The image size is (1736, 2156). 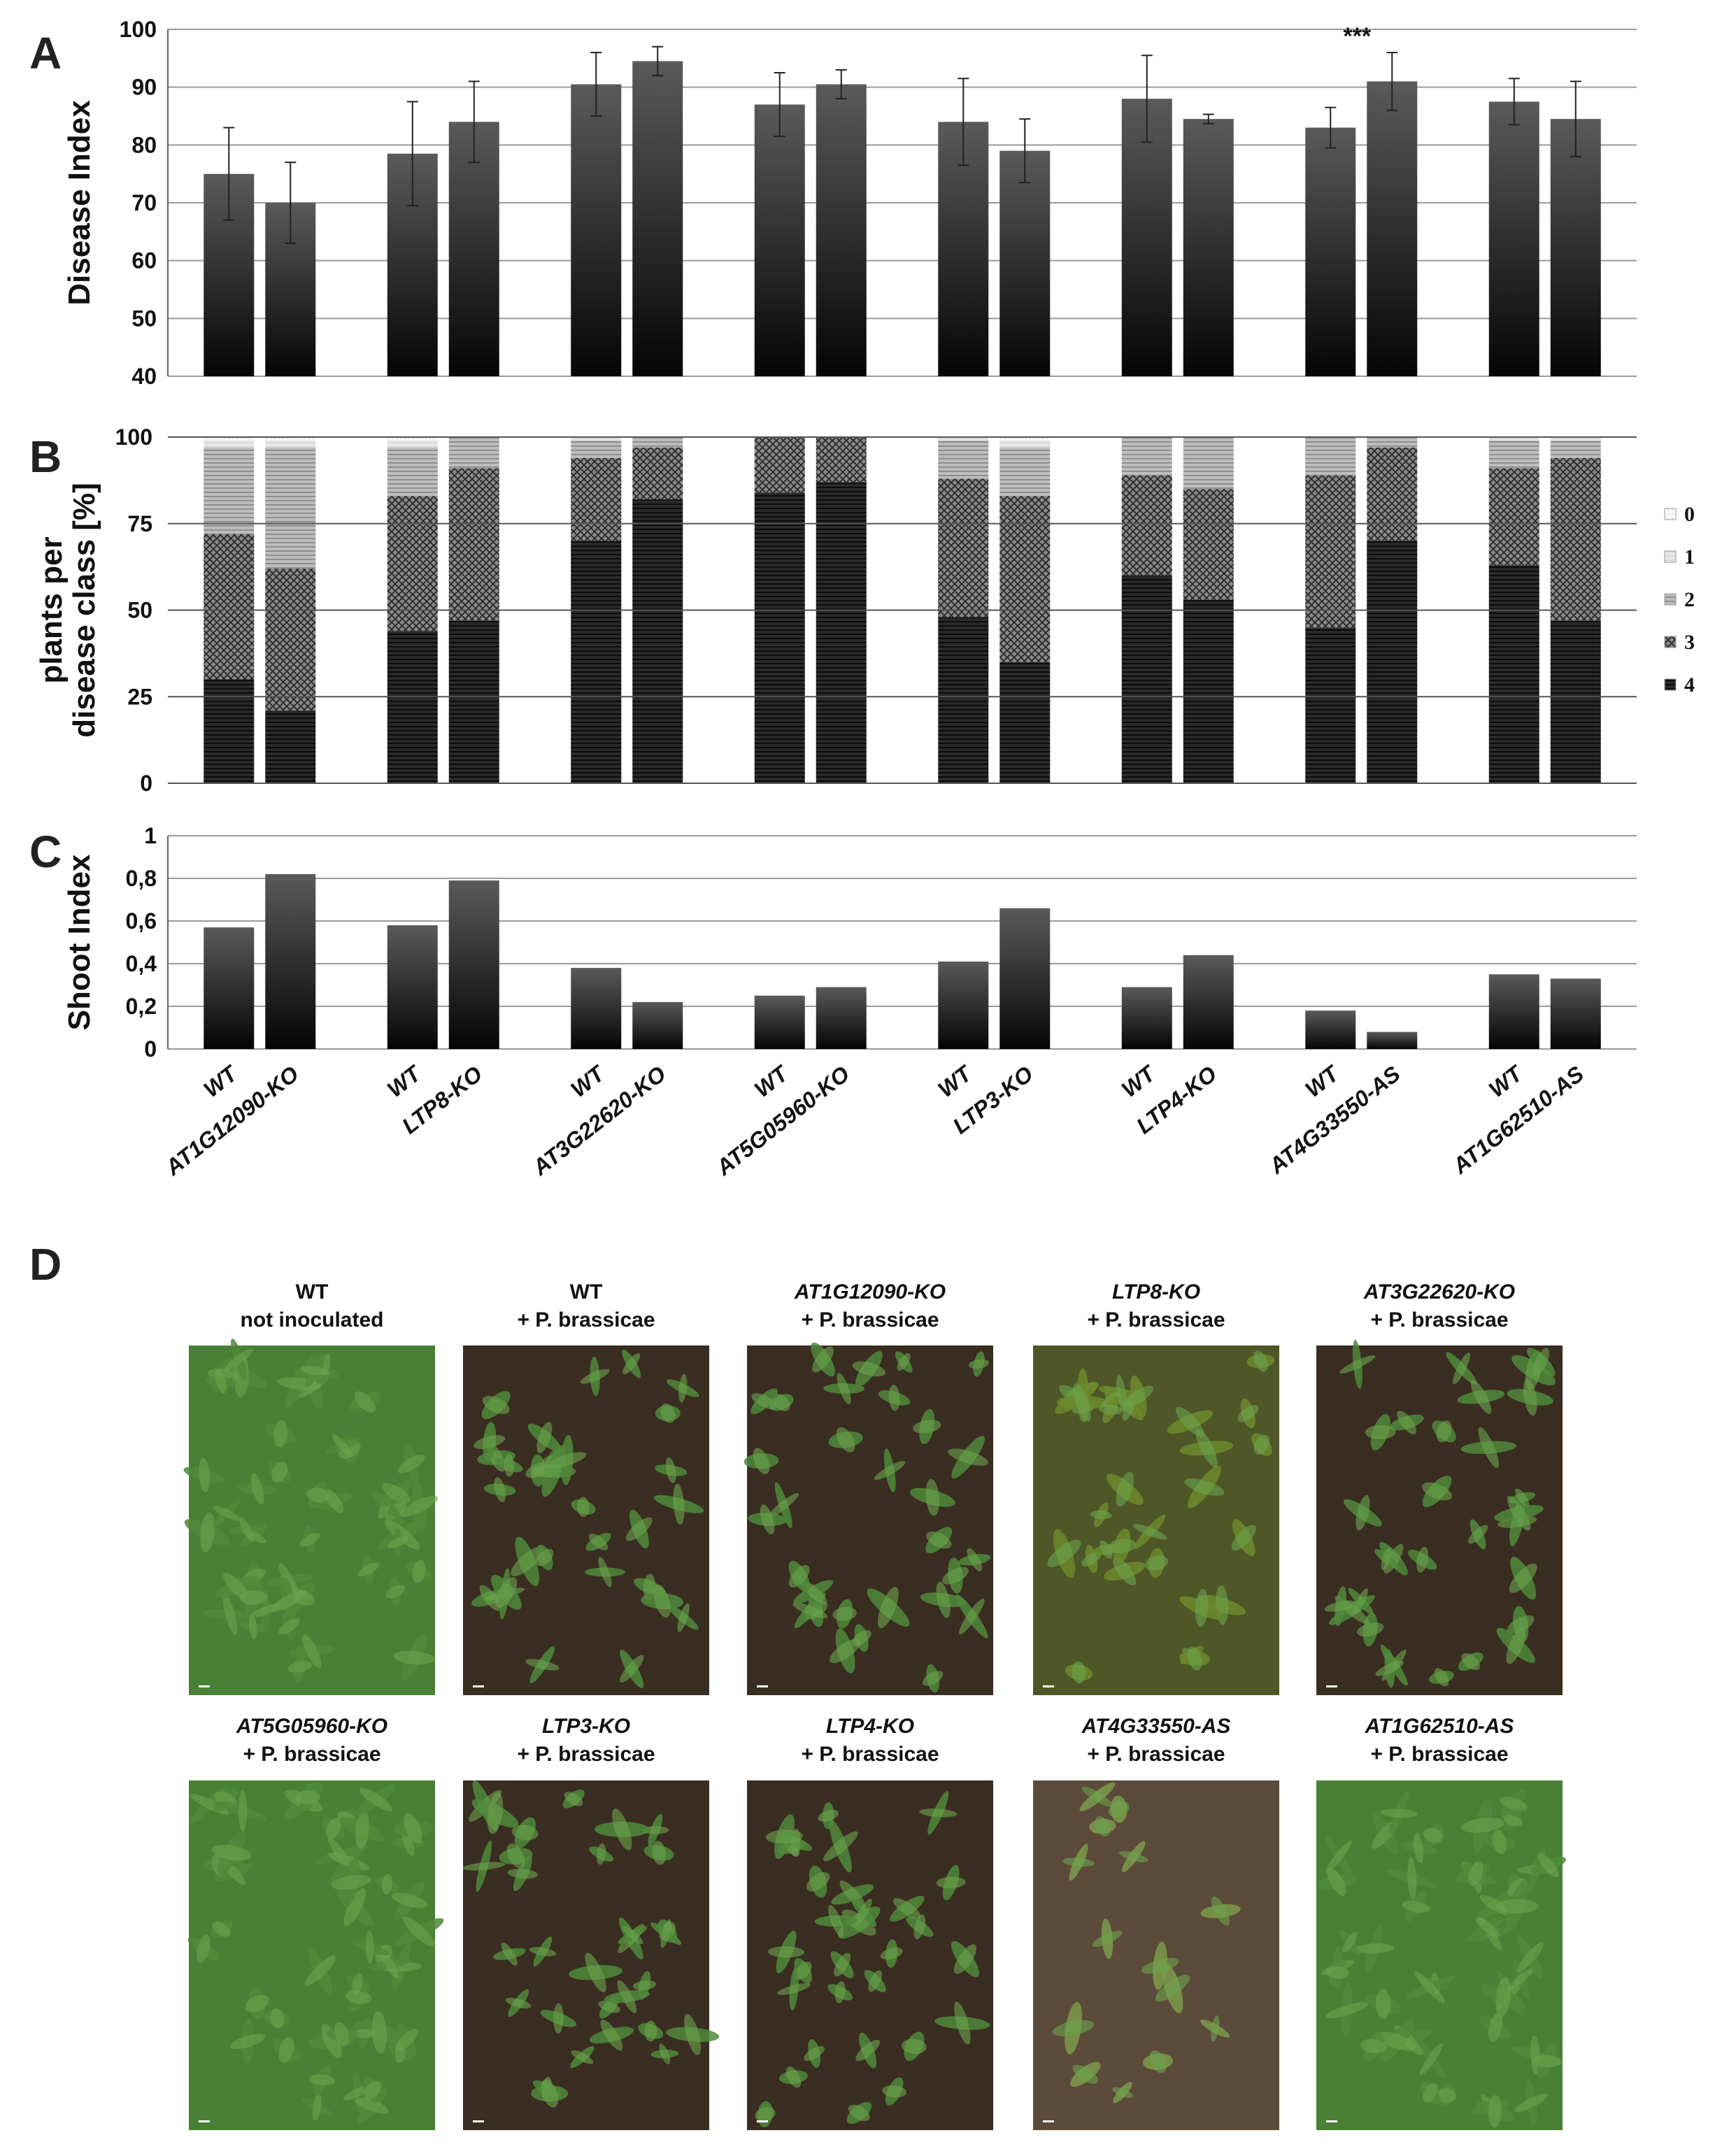 I want to click on photo-title-line1: LTP4-KO, so click(x=870, y=1726).